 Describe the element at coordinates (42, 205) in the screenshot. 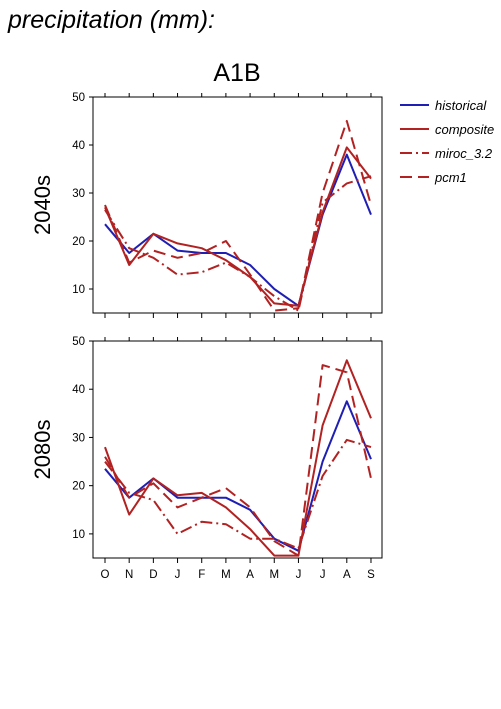

I see `panel-ylabel: 2040s` at that location.